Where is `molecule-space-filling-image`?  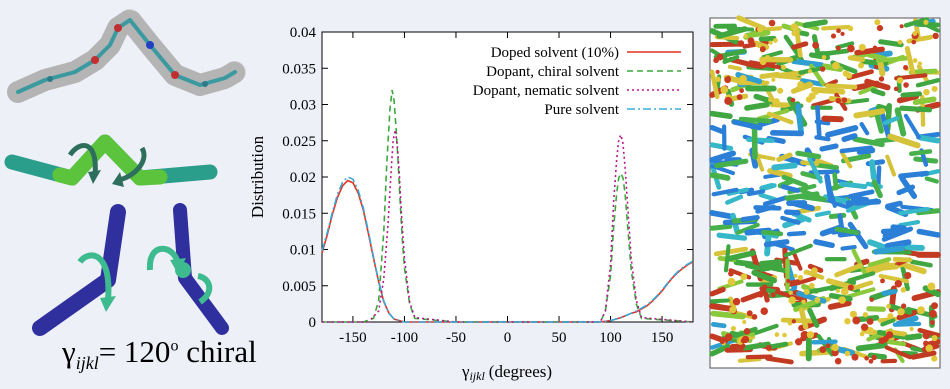 molecule-space-filling-image is located at coordinates (126, 56).